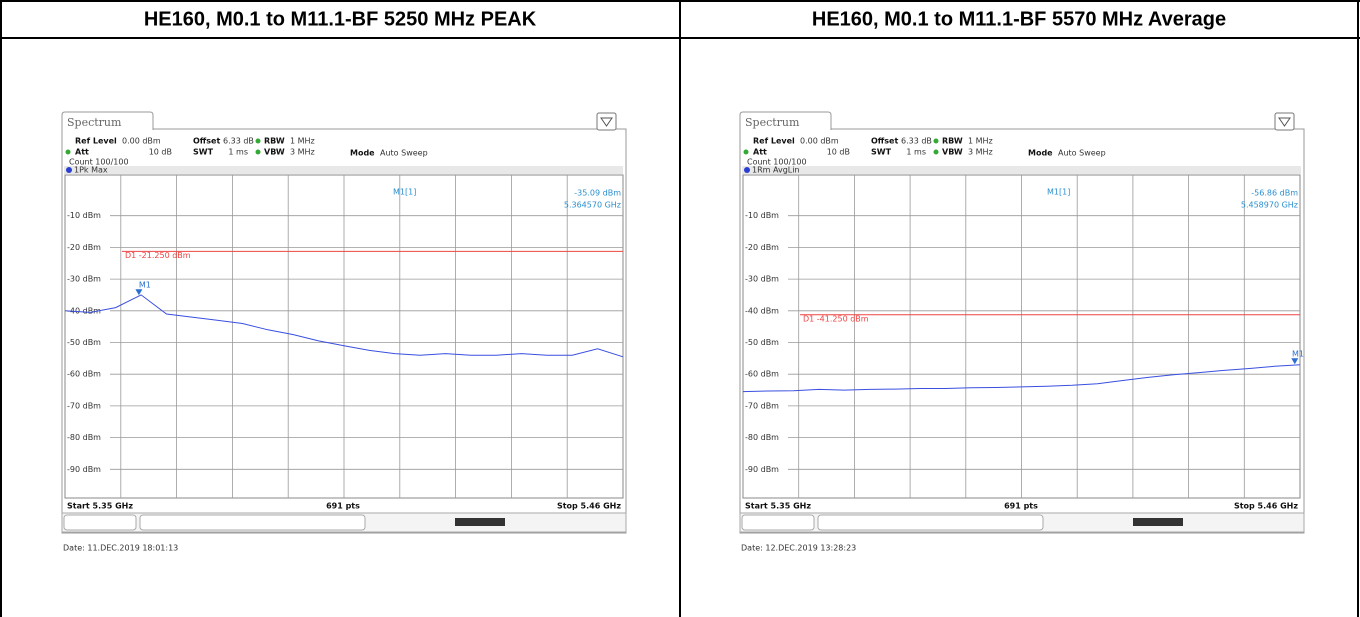 Image resolution: width=1360 pixels, height=617 pixels. What do you see at coordinates (91, 170) in the screenshot?
I see `trace-label: 1Pk Max` at bounding box center [91, 170].